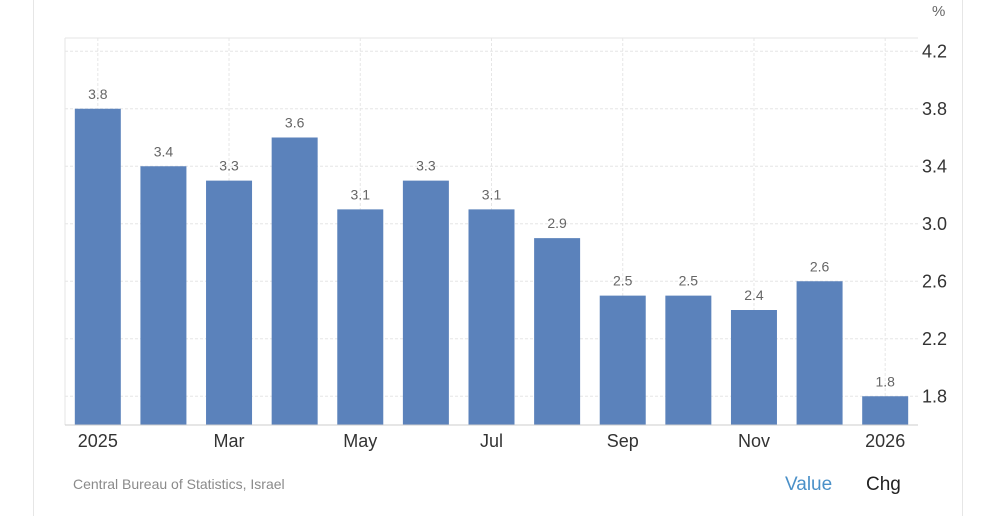 This screenshot has height=516, width=1000. I want to click on y-unit-label: %, so click(938, 11).